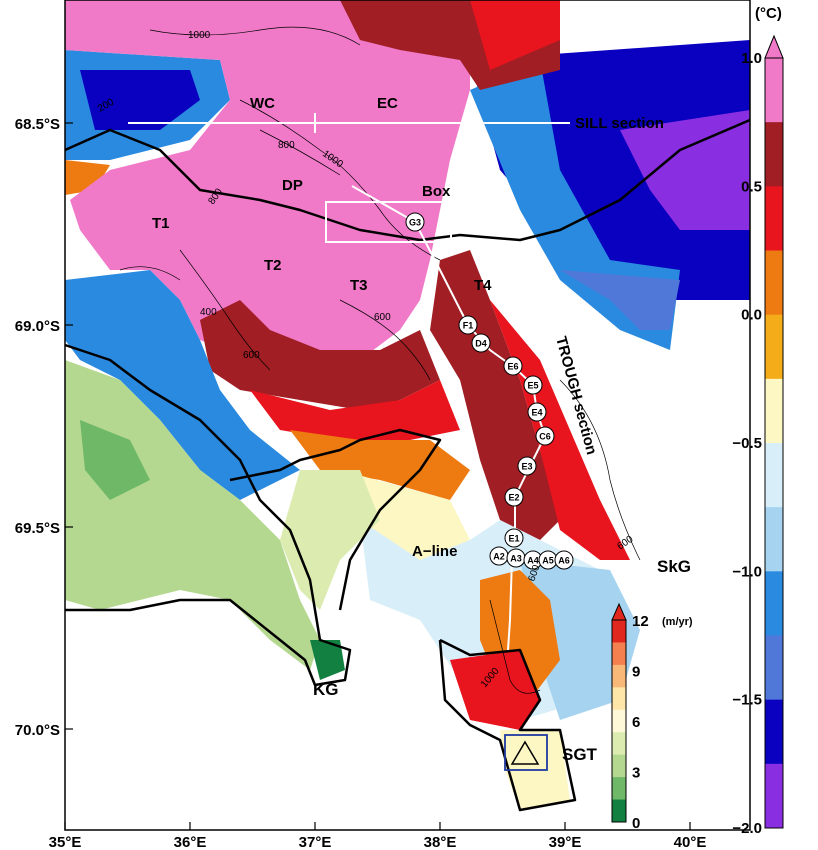 This screenshot has width=818, height=850. I want to click on station-f1: F1, so click(468, 325).